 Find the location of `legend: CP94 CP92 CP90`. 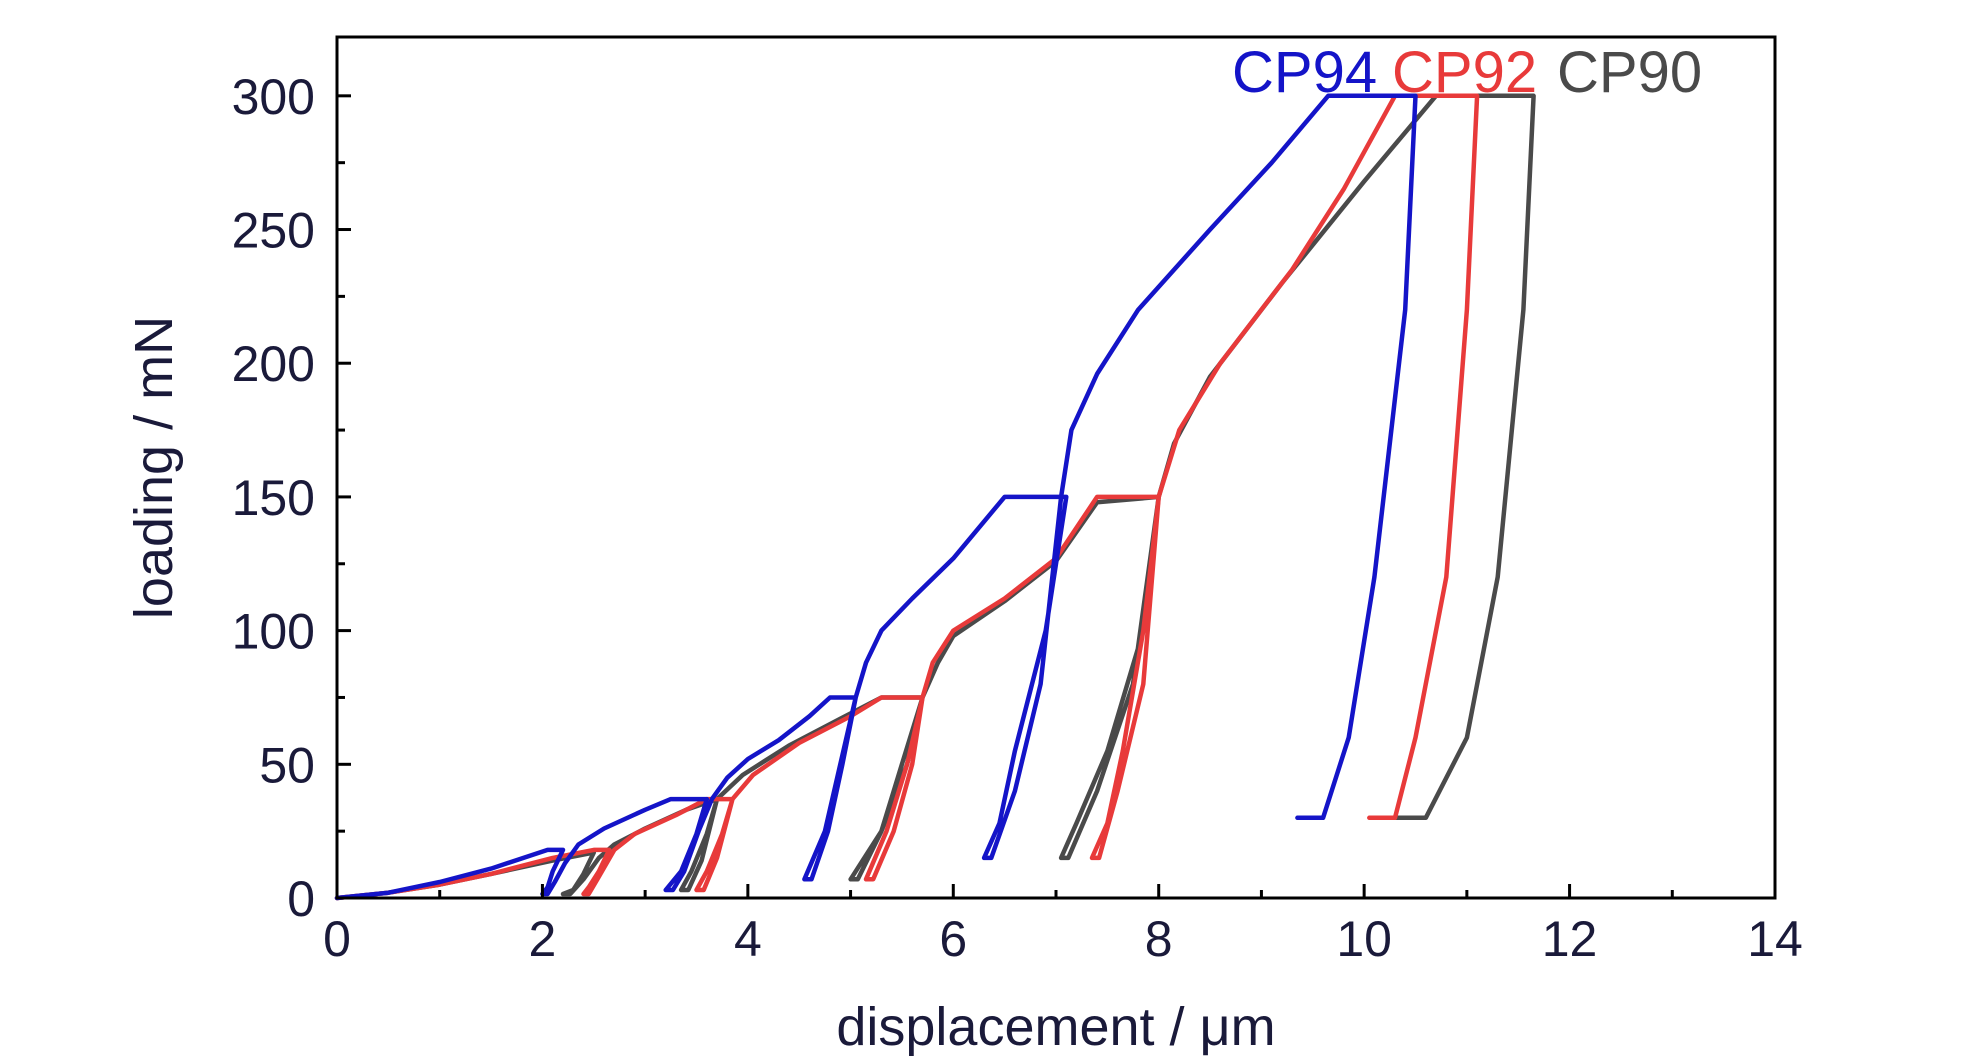

legend: CP94 CP92 CP90 is located at coordinates (1467, 72).